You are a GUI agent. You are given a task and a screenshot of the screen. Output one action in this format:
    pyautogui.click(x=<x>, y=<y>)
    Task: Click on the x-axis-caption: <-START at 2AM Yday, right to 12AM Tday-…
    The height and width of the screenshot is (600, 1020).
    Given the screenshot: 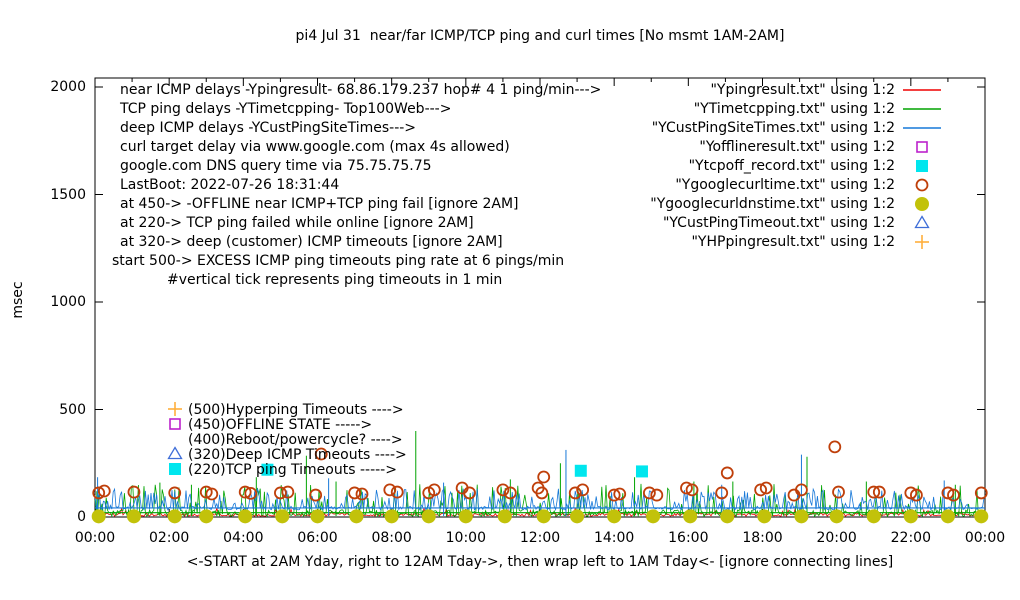 What is the action you would take?
    pyautogui.click(x=540, y=562)
    